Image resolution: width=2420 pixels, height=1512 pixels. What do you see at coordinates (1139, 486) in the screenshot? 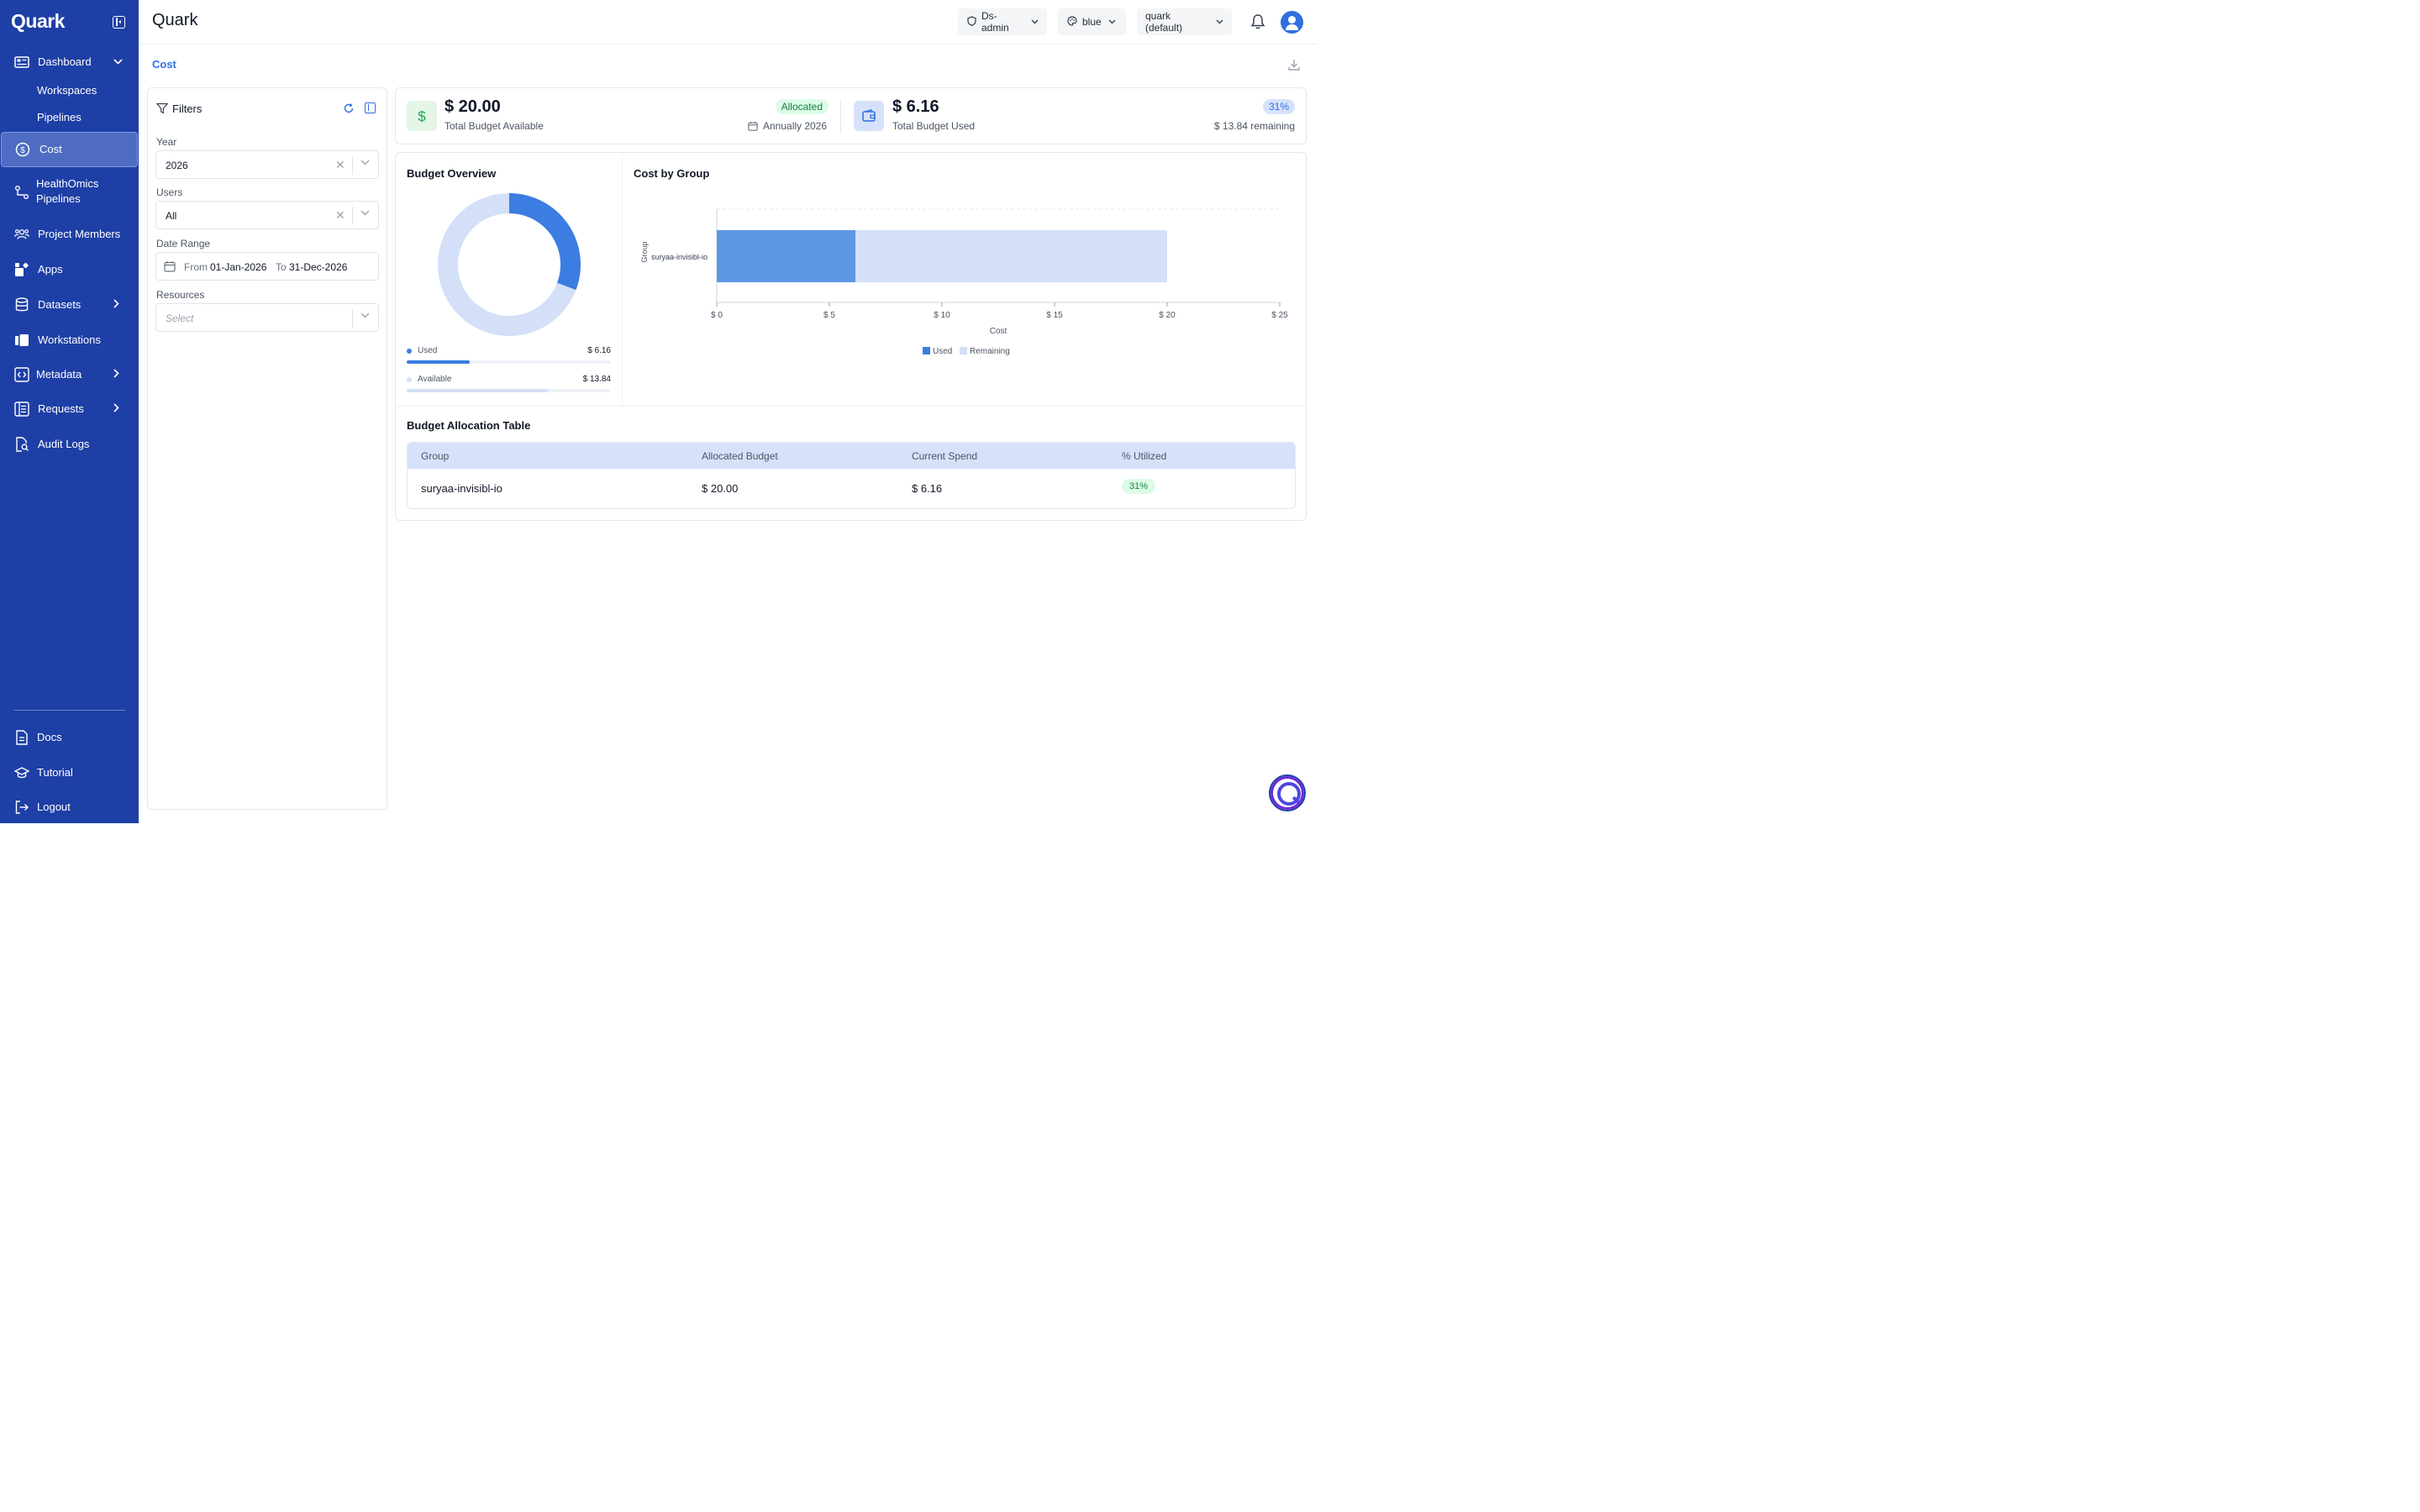
I see `cell-utilized-badge: 31%` at bounding box center [1139, 486].